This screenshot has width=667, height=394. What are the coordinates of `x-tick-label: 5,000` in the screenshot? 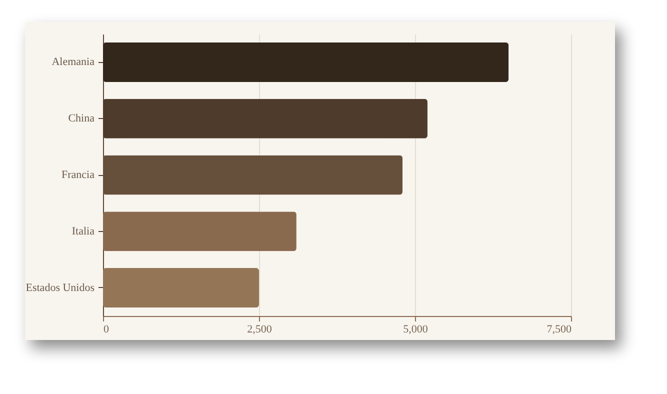 It's located at (415, 330).